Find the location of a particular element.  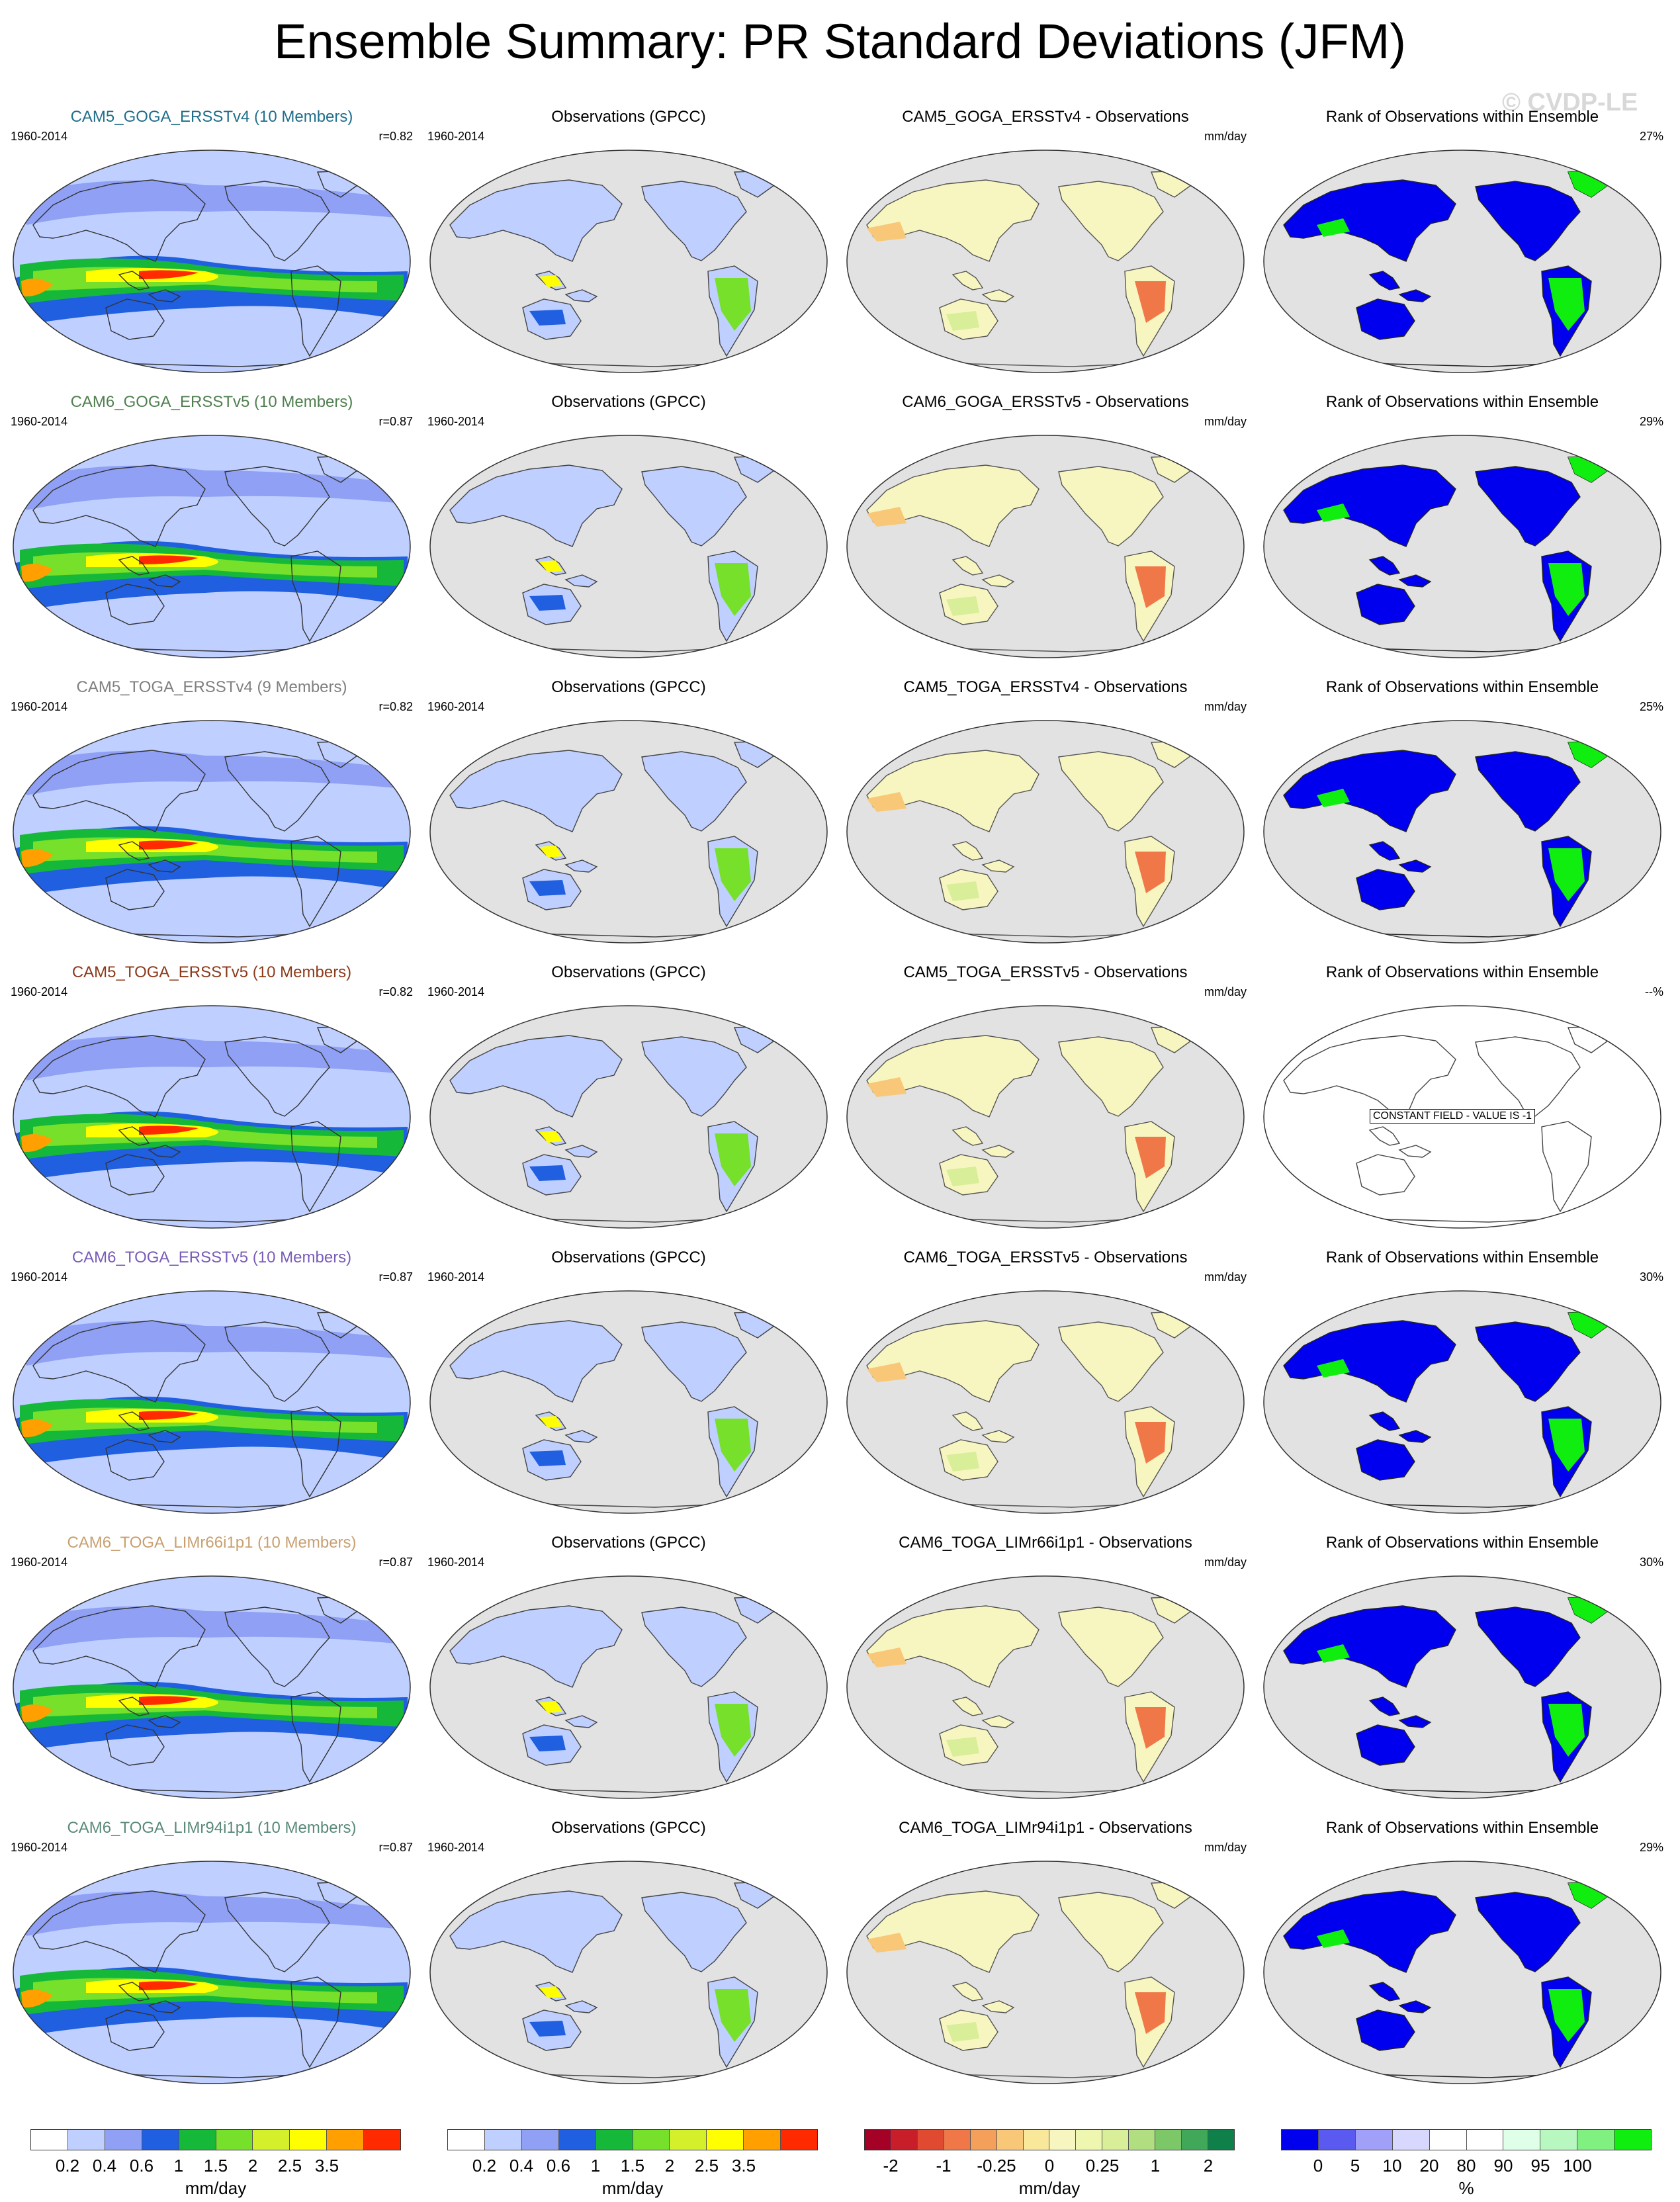

colorbar-tick-label: 10 is located at coordinates (1392, 2166).